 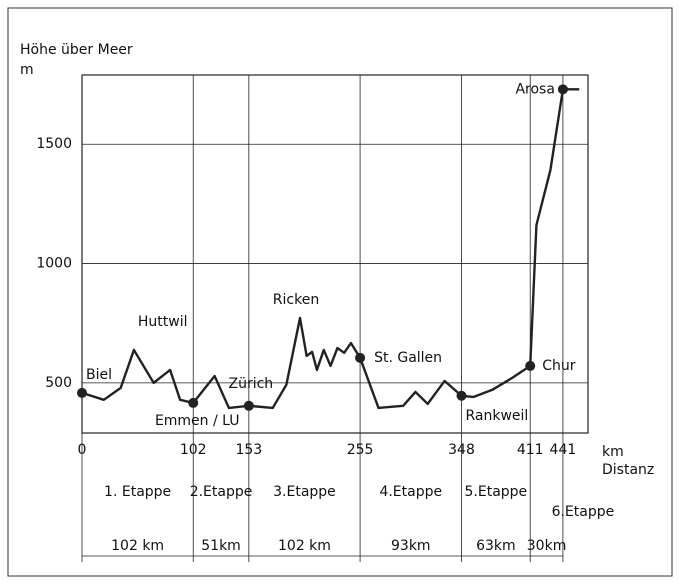 What do you see at coordinates (559, 366) in the screenshot?
I see `town-label: Chur` at bounding box center [559, 366].